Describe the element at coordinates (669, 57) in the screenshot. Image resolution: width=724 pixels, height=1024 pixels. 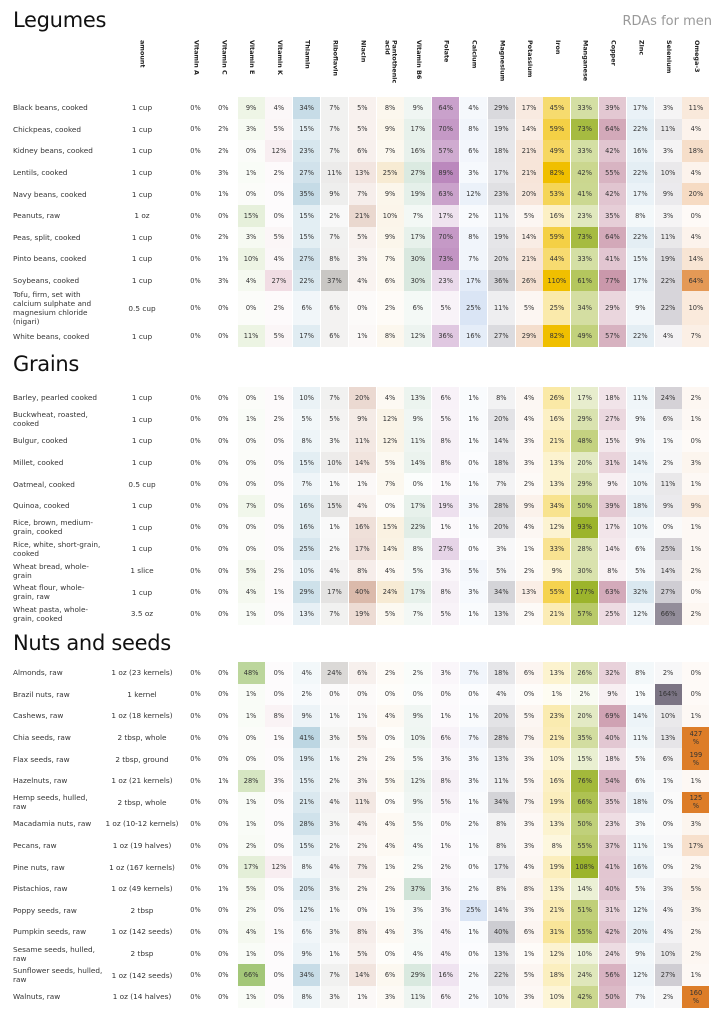
I see `column-header-label: Selenium` at that location.